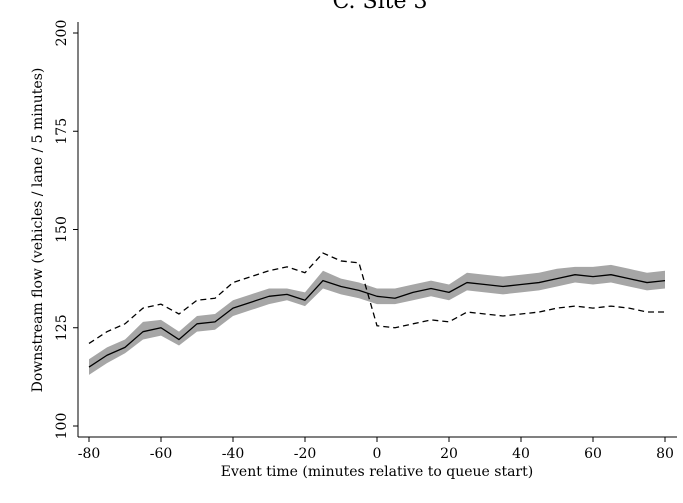 The height and width of the screenshot is (503, 683). What do you see at coordinates (62, 229) in the screenshot?
I see `y-tick-label: 150` at bounding box center [62, 229].